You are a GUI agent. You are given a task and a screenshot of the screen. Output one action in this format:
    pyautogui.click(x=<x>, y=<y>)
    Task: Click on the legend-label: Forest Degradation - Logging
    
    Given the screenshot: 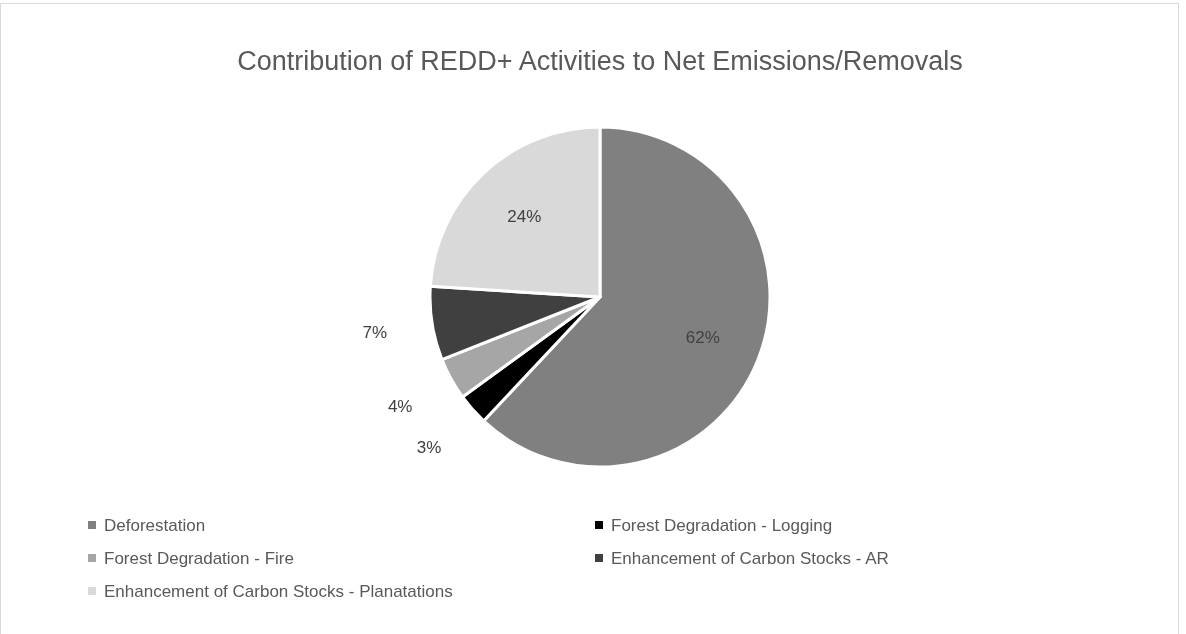 What is the action you would take?
    pyautogui.click(x=722, y=525)
    